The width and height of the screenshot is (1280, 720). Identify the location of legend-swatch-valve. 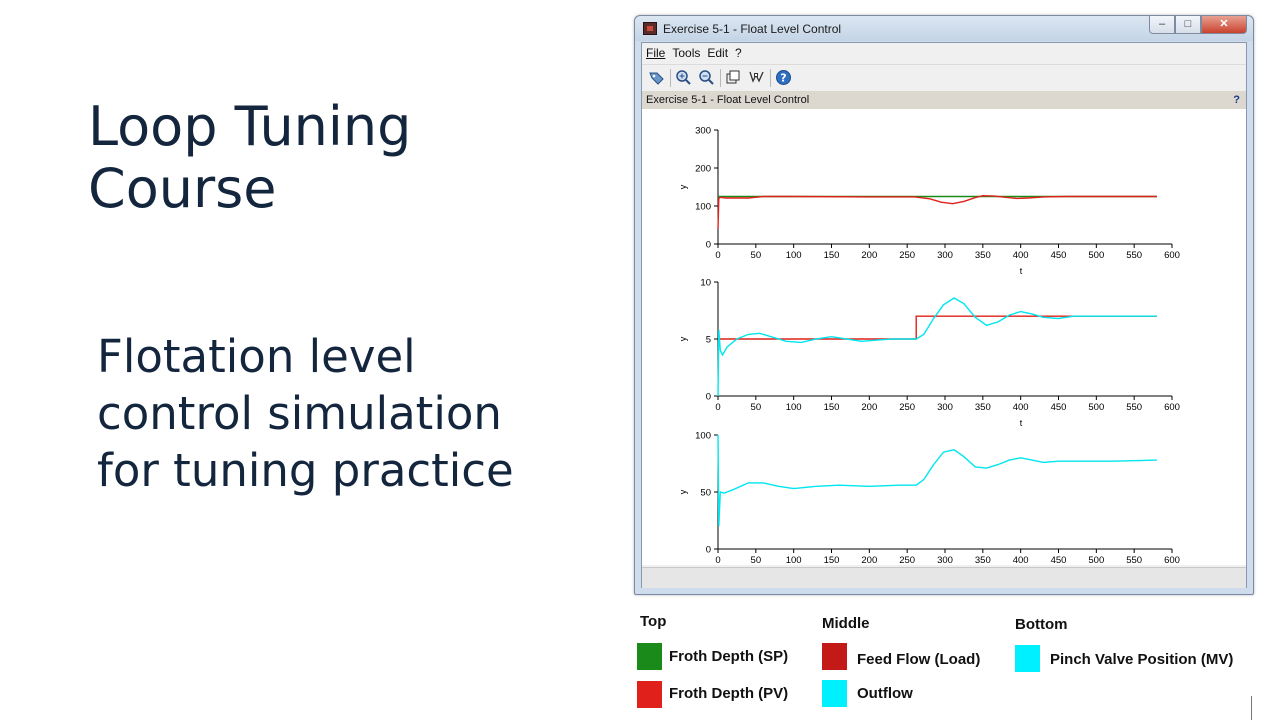
(1027, 658).